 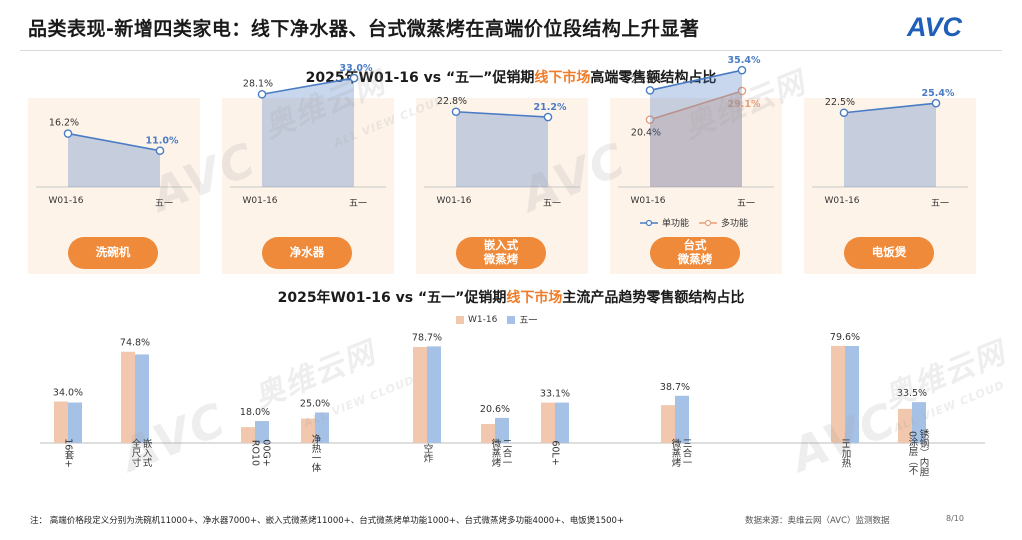 I want to click on legend-line-blue-icon, so click(x=649, y=222).